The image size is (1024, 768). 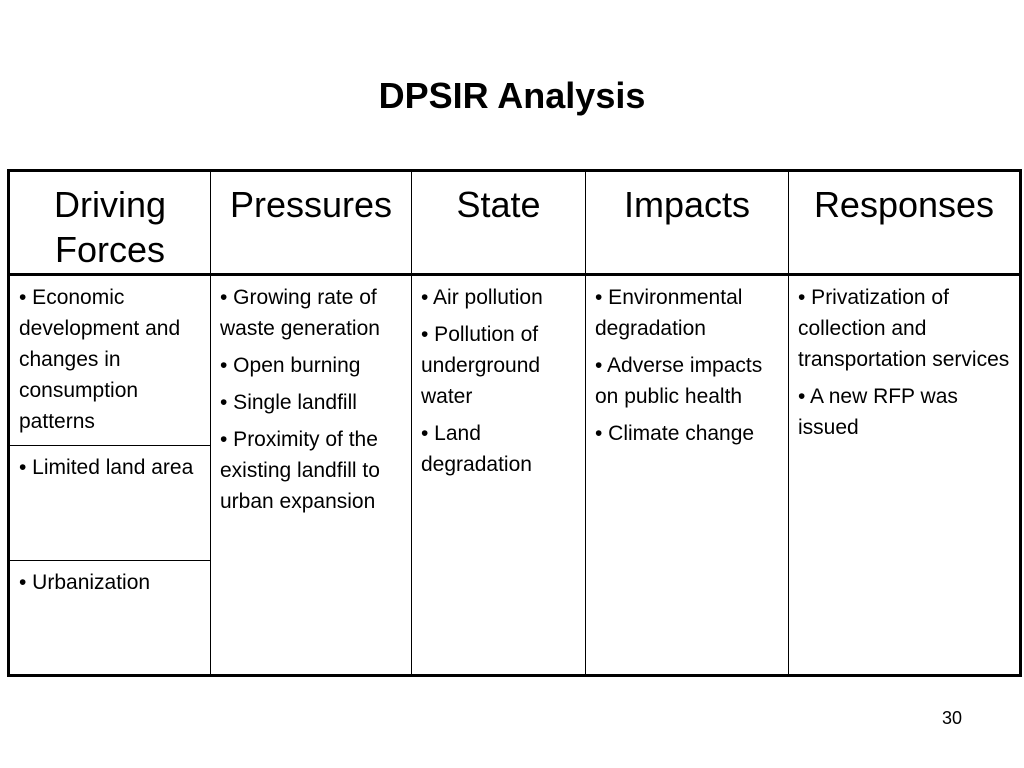 What do you see at coordinates (481, 366) in the screenshot?
I see `state-item: • Pollution of underground water` at bounding box center [481, 366].